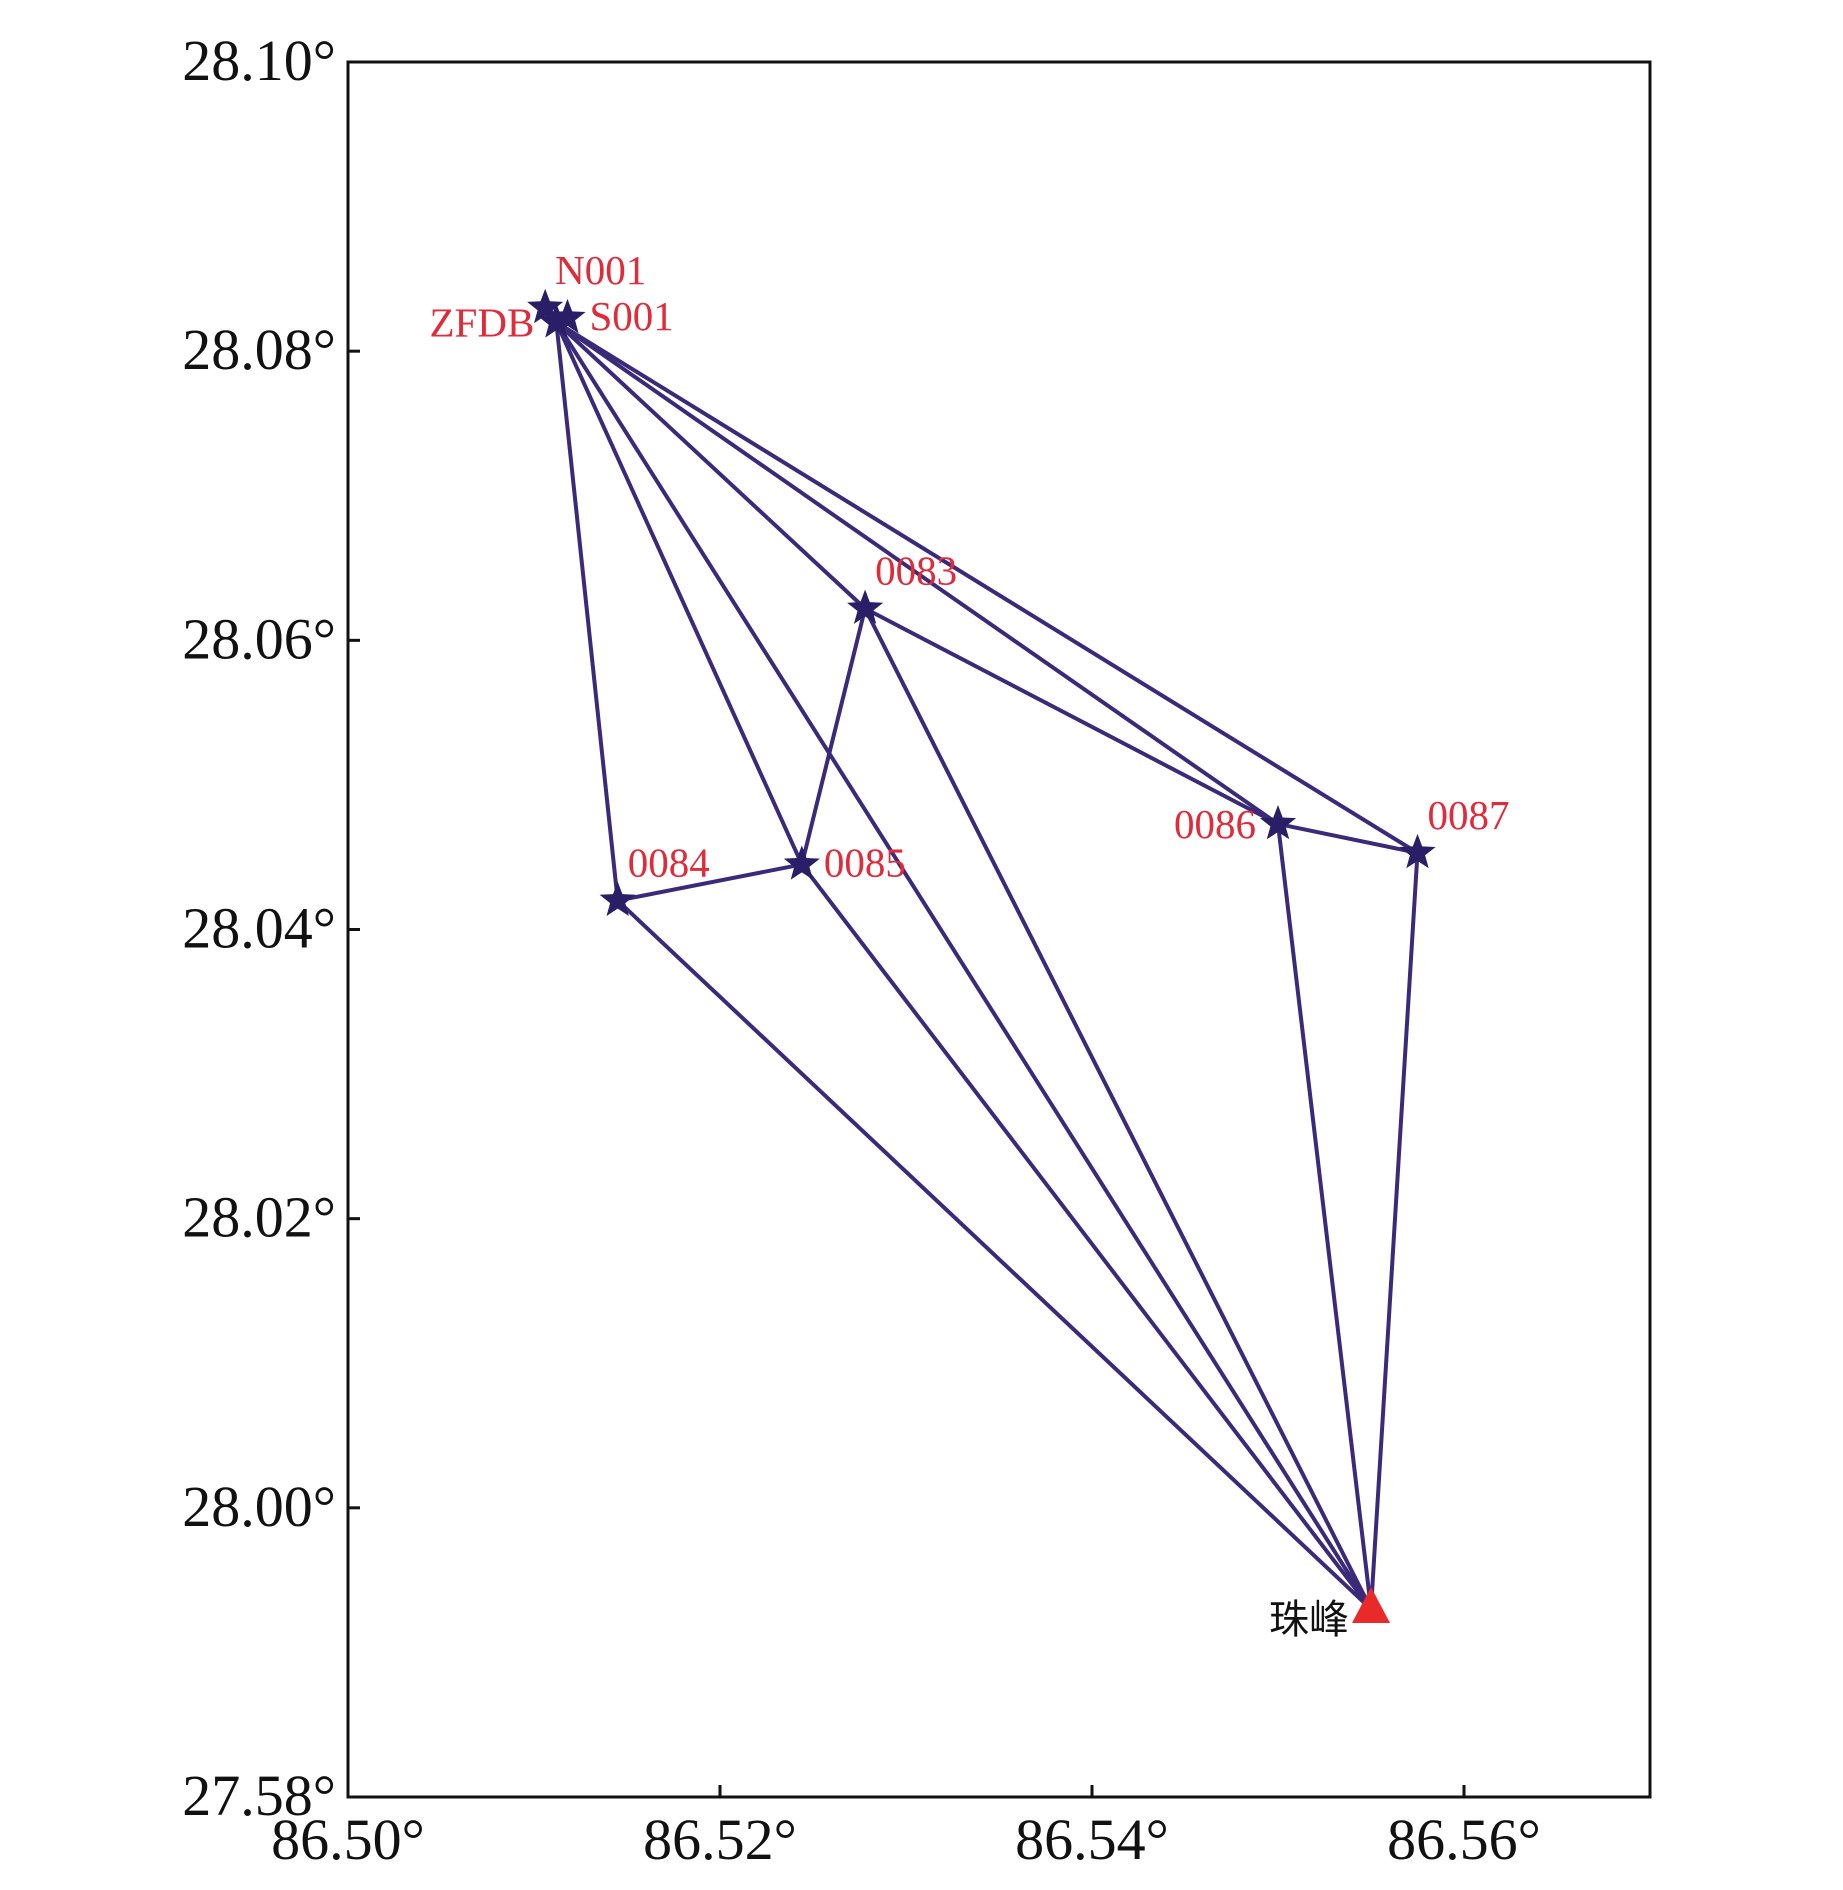 The height and width of the screenshot is (1890, 1843). I want to click on station-label-0083: 0083, so click(916, 571).